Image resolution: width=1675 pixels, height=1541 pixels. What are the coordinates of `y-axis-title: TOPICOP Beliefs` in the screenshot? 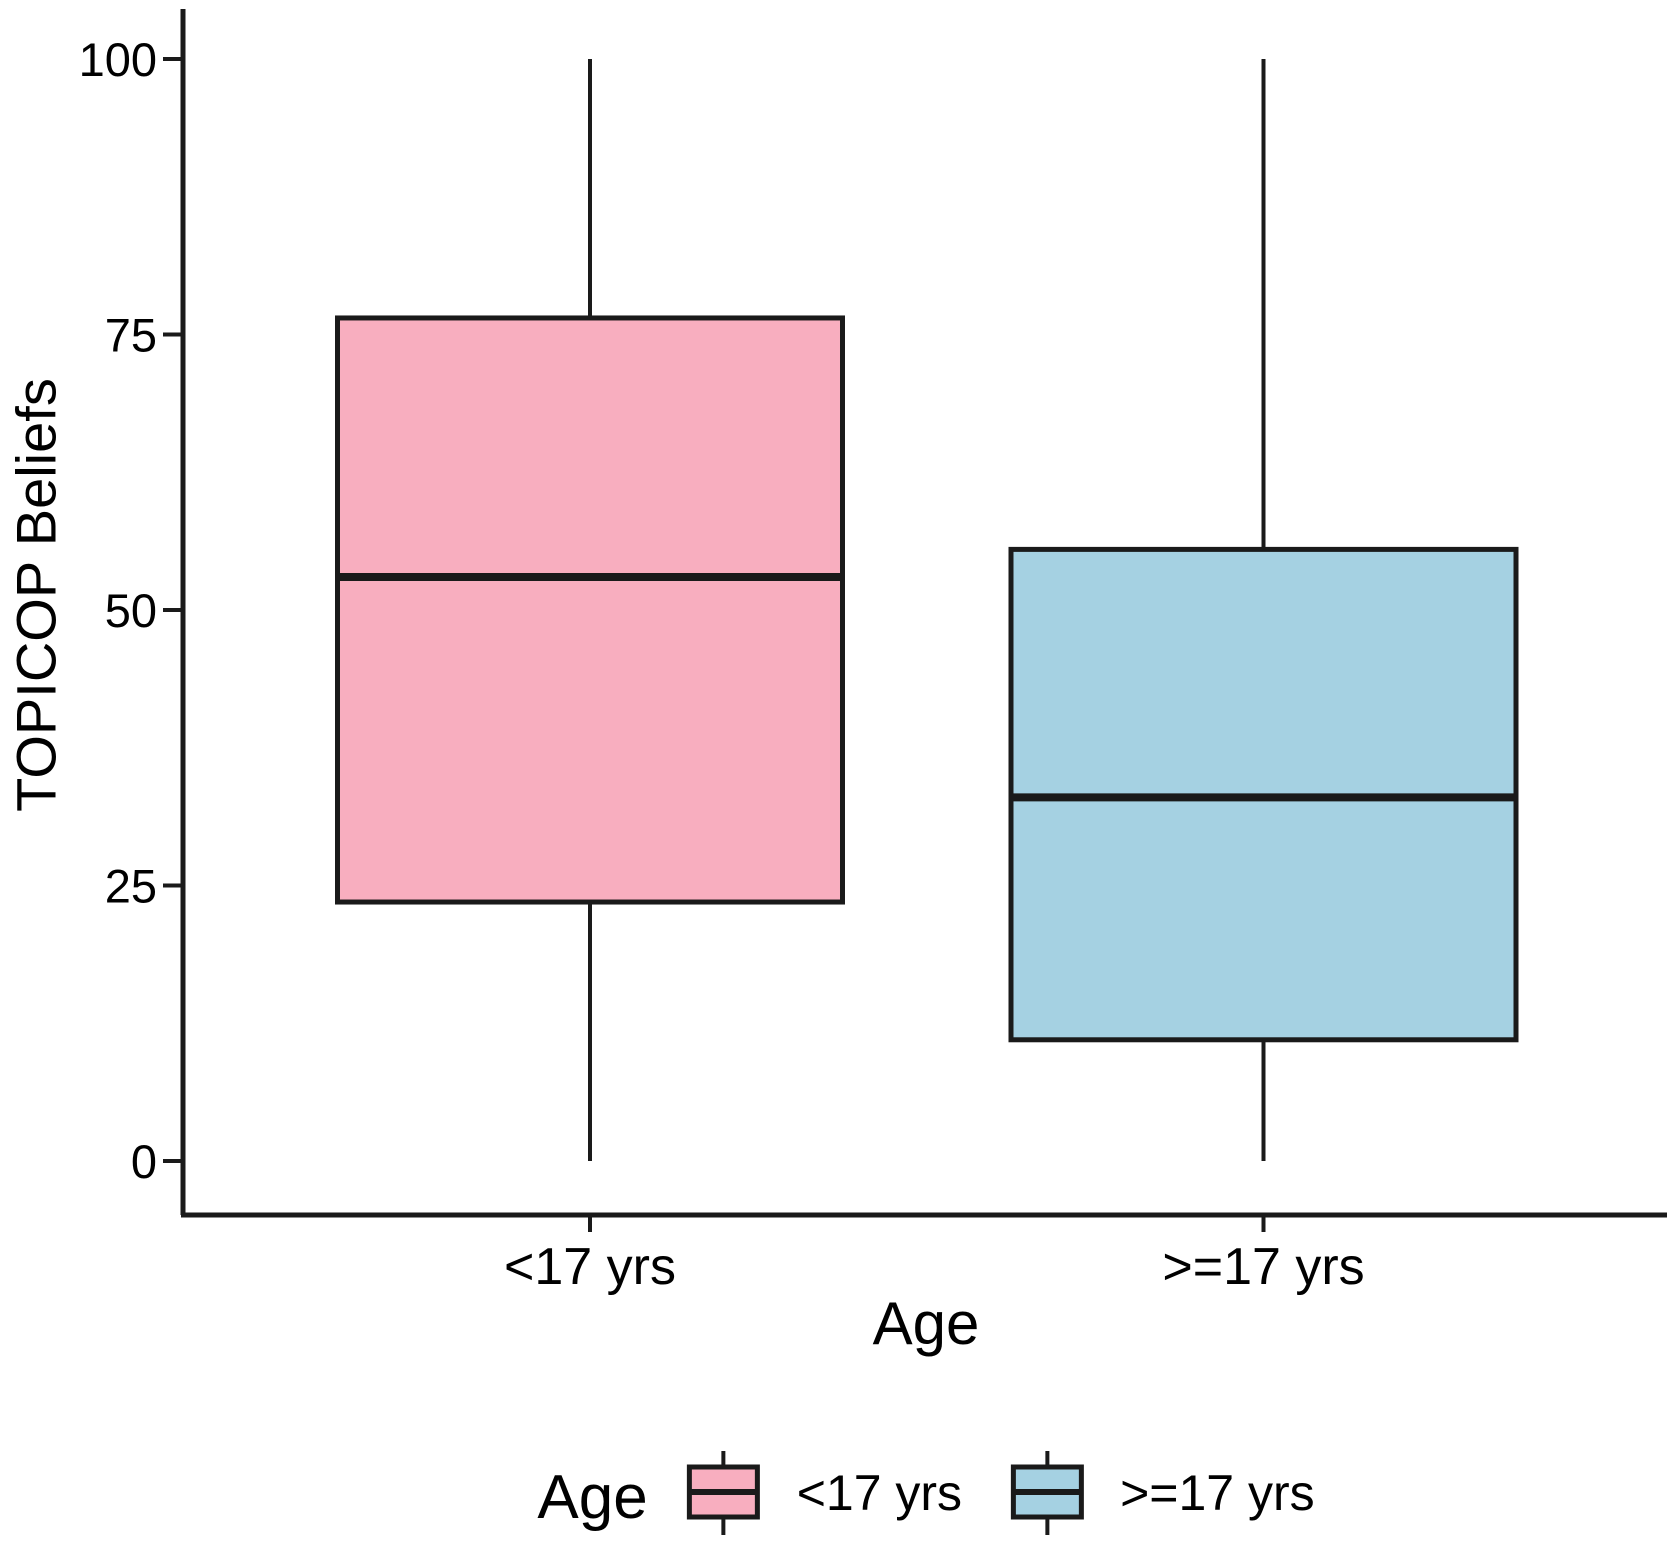 It's located at (36, 595).